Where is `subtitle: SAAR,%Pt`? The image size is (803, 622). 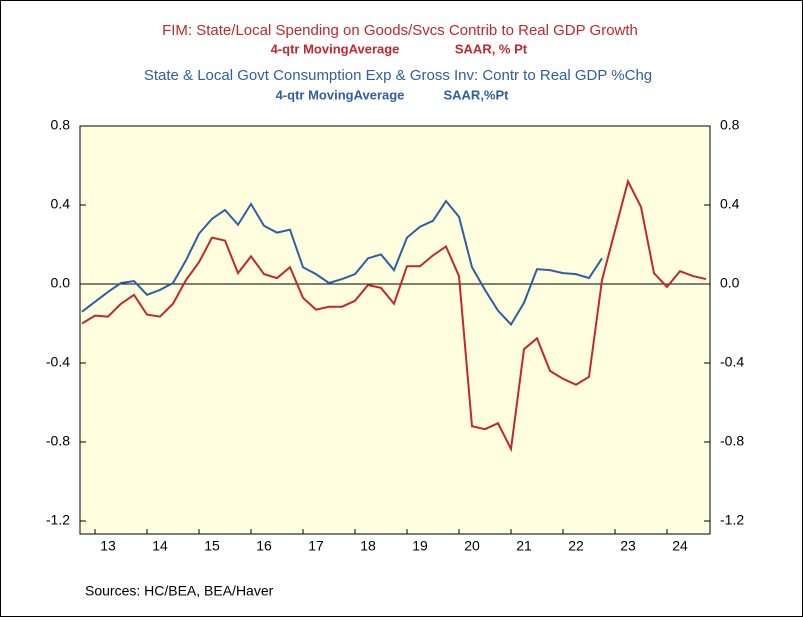 subtitle: SAAR,%Pt is located at coordinates (476, 94).